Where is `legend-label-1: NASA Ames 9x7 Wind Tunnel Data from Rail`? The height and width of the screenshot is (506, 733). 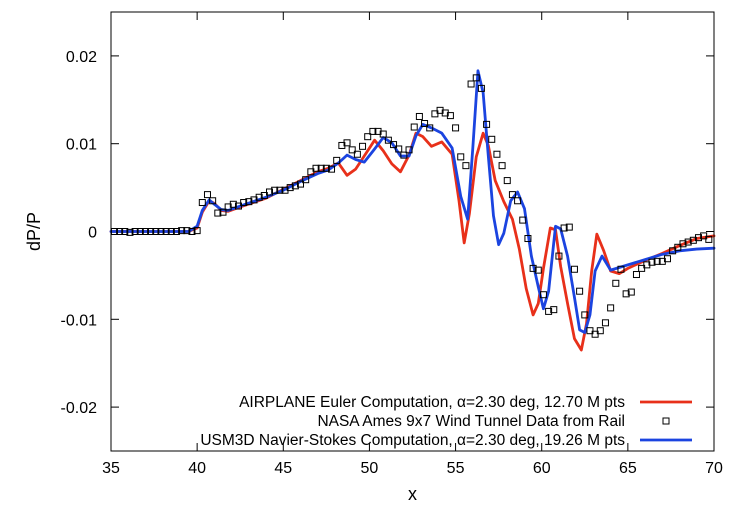 legend-label-1: NASA Ames 9x7 Wind Tunnel Data from Rail is located at coordinates (471, 421).